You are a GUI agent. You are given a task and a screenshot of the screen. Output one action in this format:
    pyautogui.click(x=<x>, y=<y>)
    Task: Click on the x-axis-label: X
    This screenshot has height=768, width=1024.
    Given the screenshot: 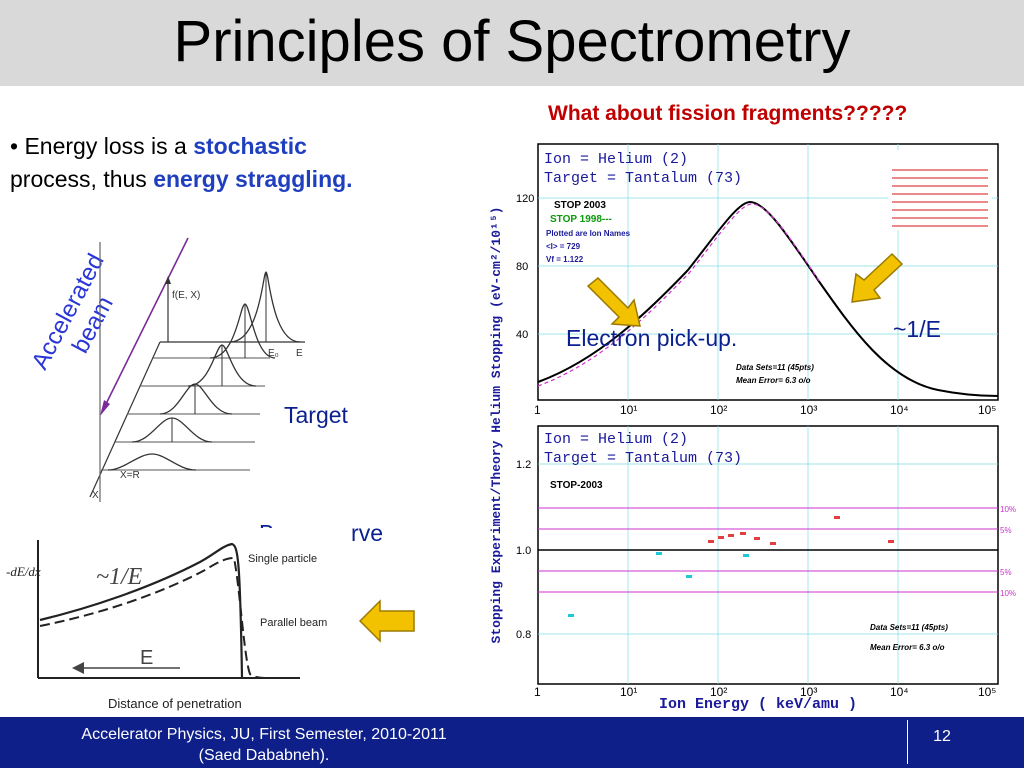 What is the action you would take?
    pyautogui.click(x=95, y=495)
    